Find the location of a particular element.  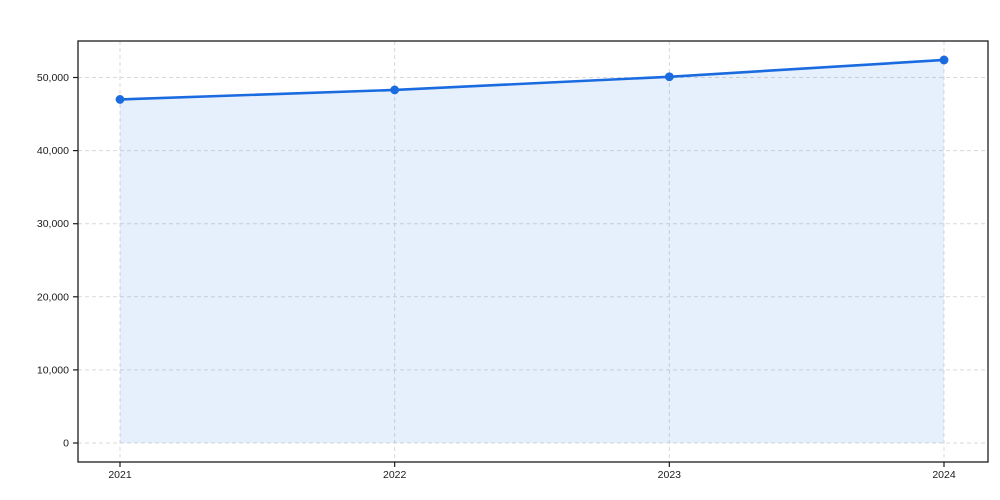

y-tick-label: 0 is located at coordinates (66, 444).